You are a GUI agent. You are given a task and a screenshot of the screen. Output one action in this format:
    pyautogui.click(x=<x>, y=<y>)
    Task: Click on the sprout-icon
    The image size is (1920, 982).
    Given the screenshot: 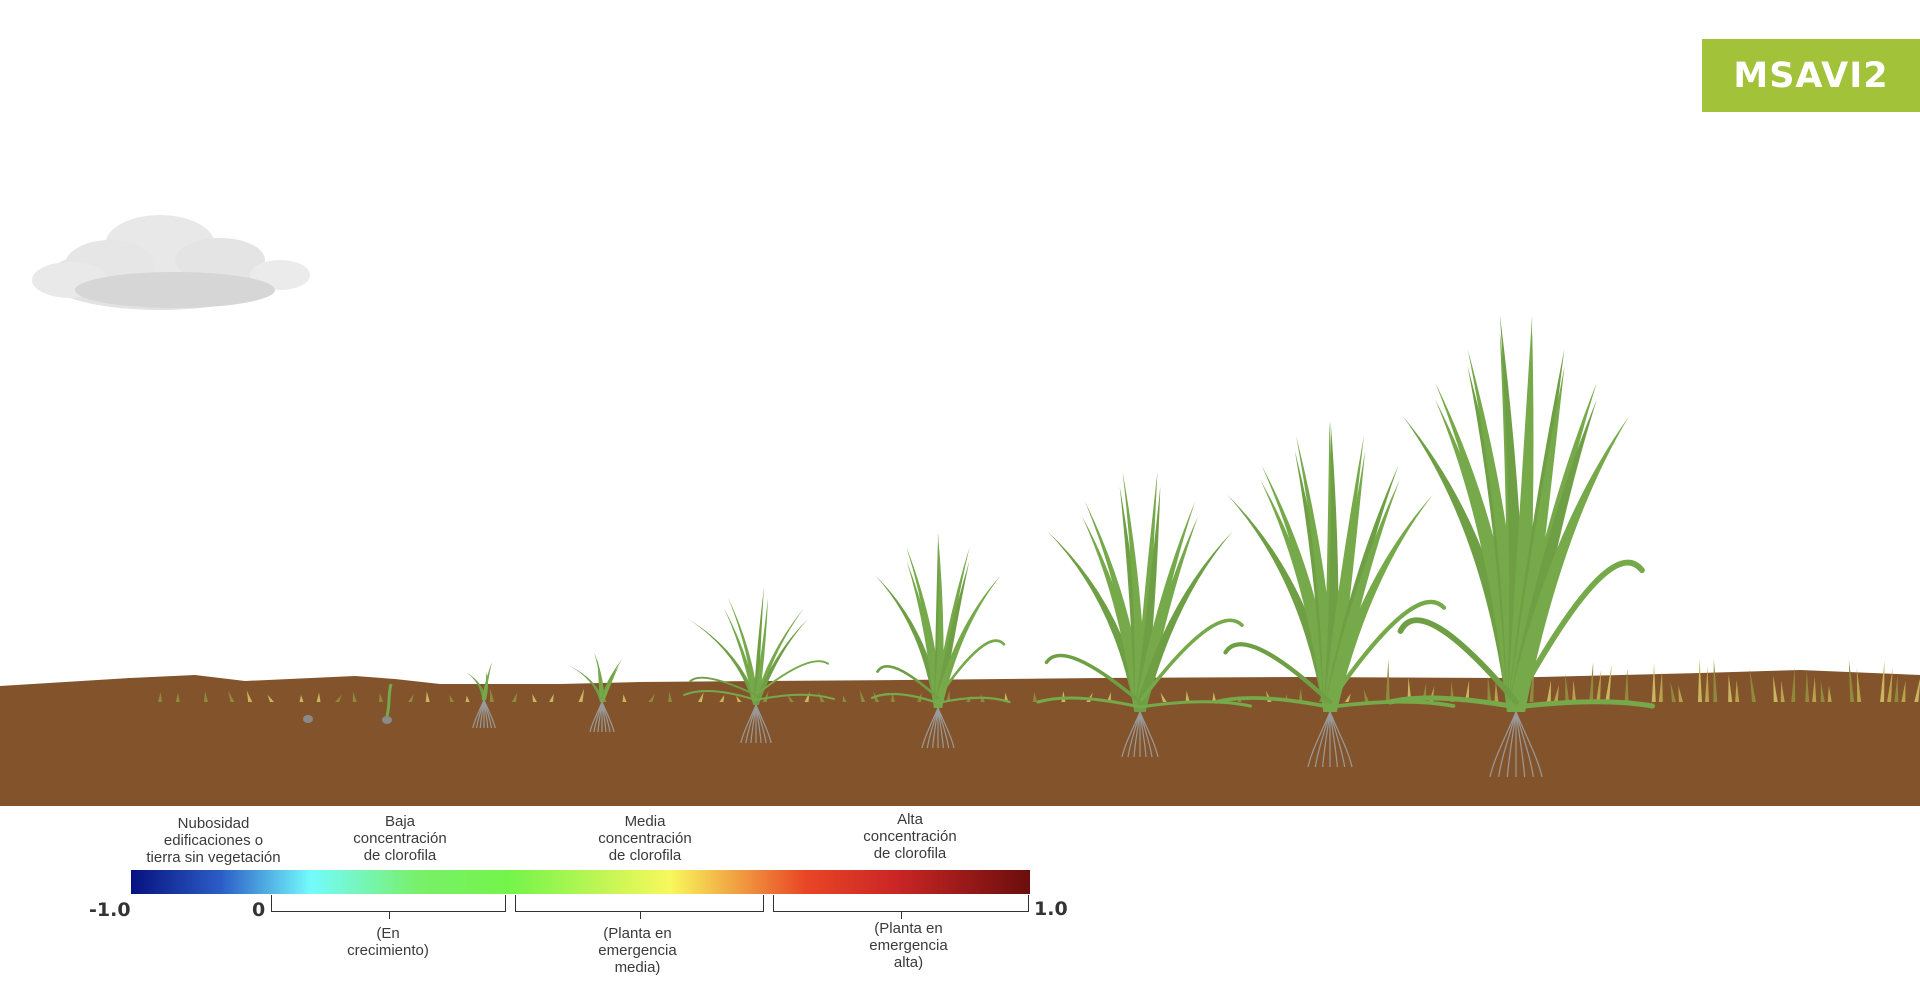 What is the action you would take?
    pyautogui.click(x=387, y=703)
    